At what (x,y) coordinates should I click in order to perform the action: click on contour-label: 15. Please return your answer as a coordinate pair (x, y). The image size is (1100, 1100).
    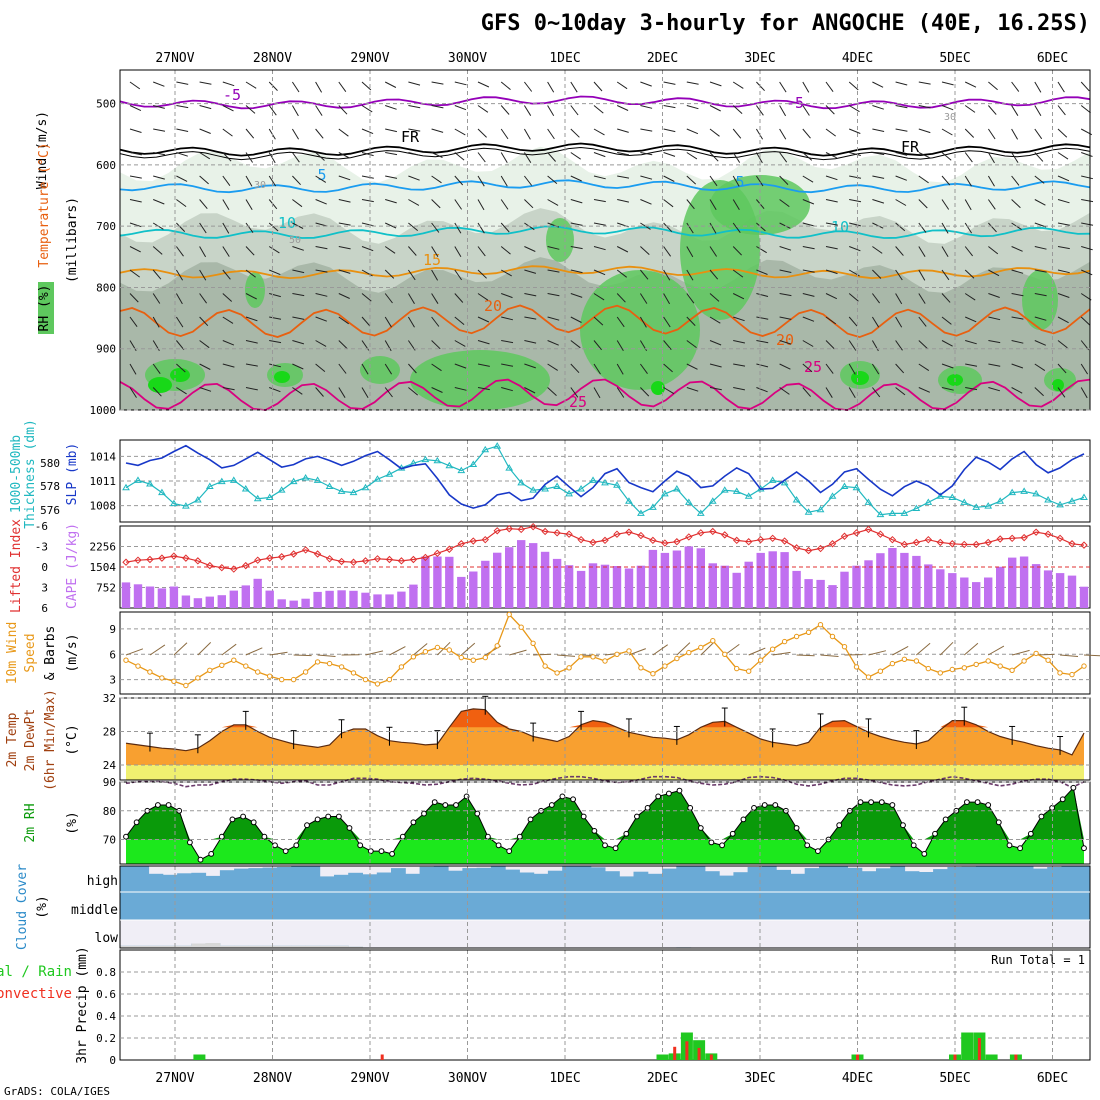
    Looking at the image, I should click on (432, 260).